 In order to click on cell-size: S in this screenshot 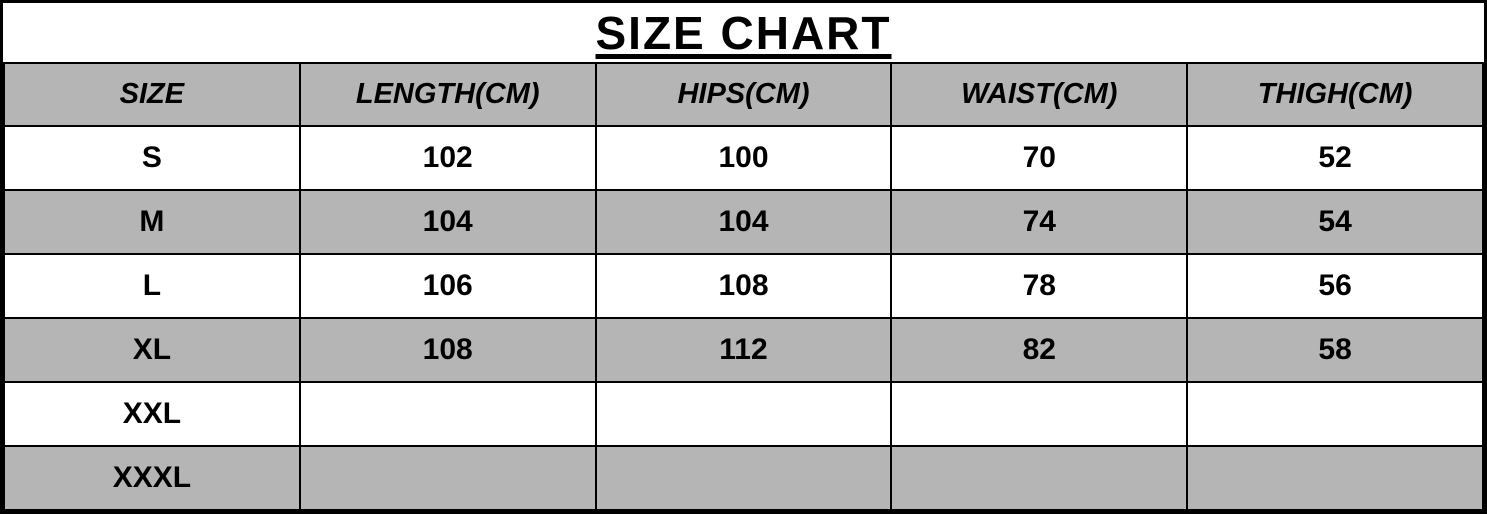, I will do `click(152, 158)`.